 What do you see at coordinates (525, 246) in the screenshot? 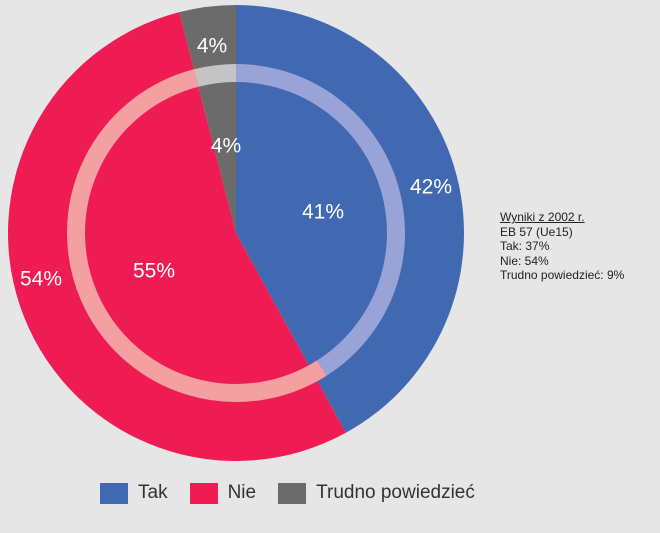
I see `side-note-line: Tak: 37%` at bounding box center [525, 246].